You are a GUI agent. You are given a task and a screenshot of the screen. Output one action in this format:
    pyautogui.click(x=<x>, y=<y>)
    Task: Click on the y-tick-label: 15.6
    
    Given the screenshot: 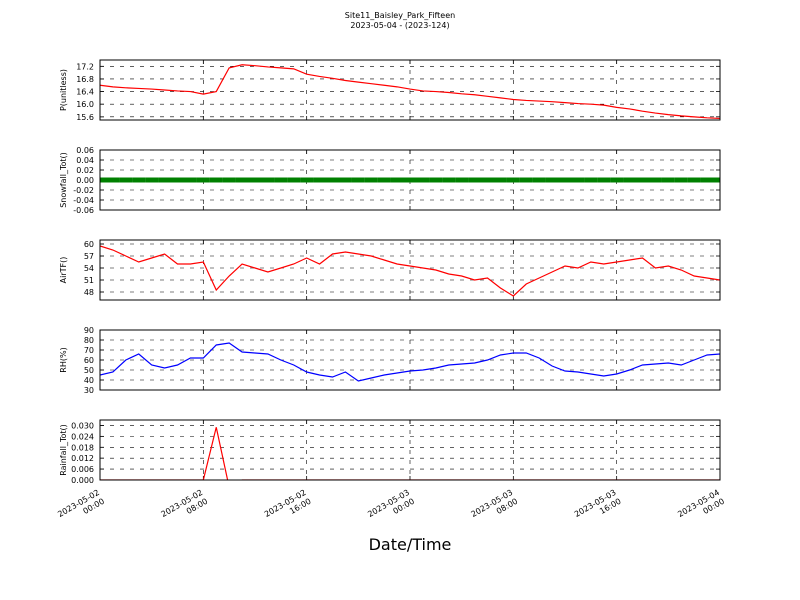 What is the action you would take?
    pyautogui.click(x=85, y=117)
    